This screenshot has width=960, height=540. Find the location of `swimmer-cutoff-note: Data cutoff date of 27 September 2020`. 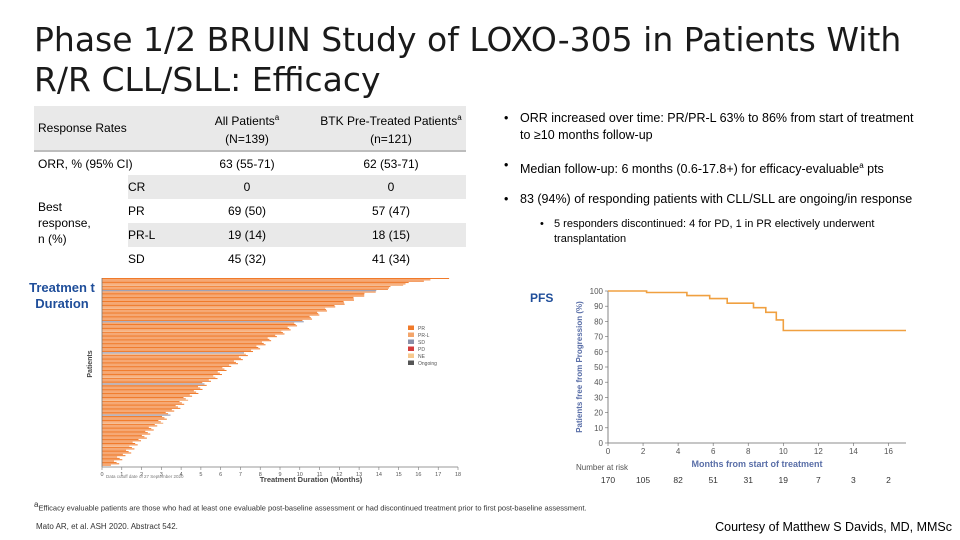

swimmer-cutoff-note: Data cutoff date of 27 September 2020 is located at coordinates (145, 476).